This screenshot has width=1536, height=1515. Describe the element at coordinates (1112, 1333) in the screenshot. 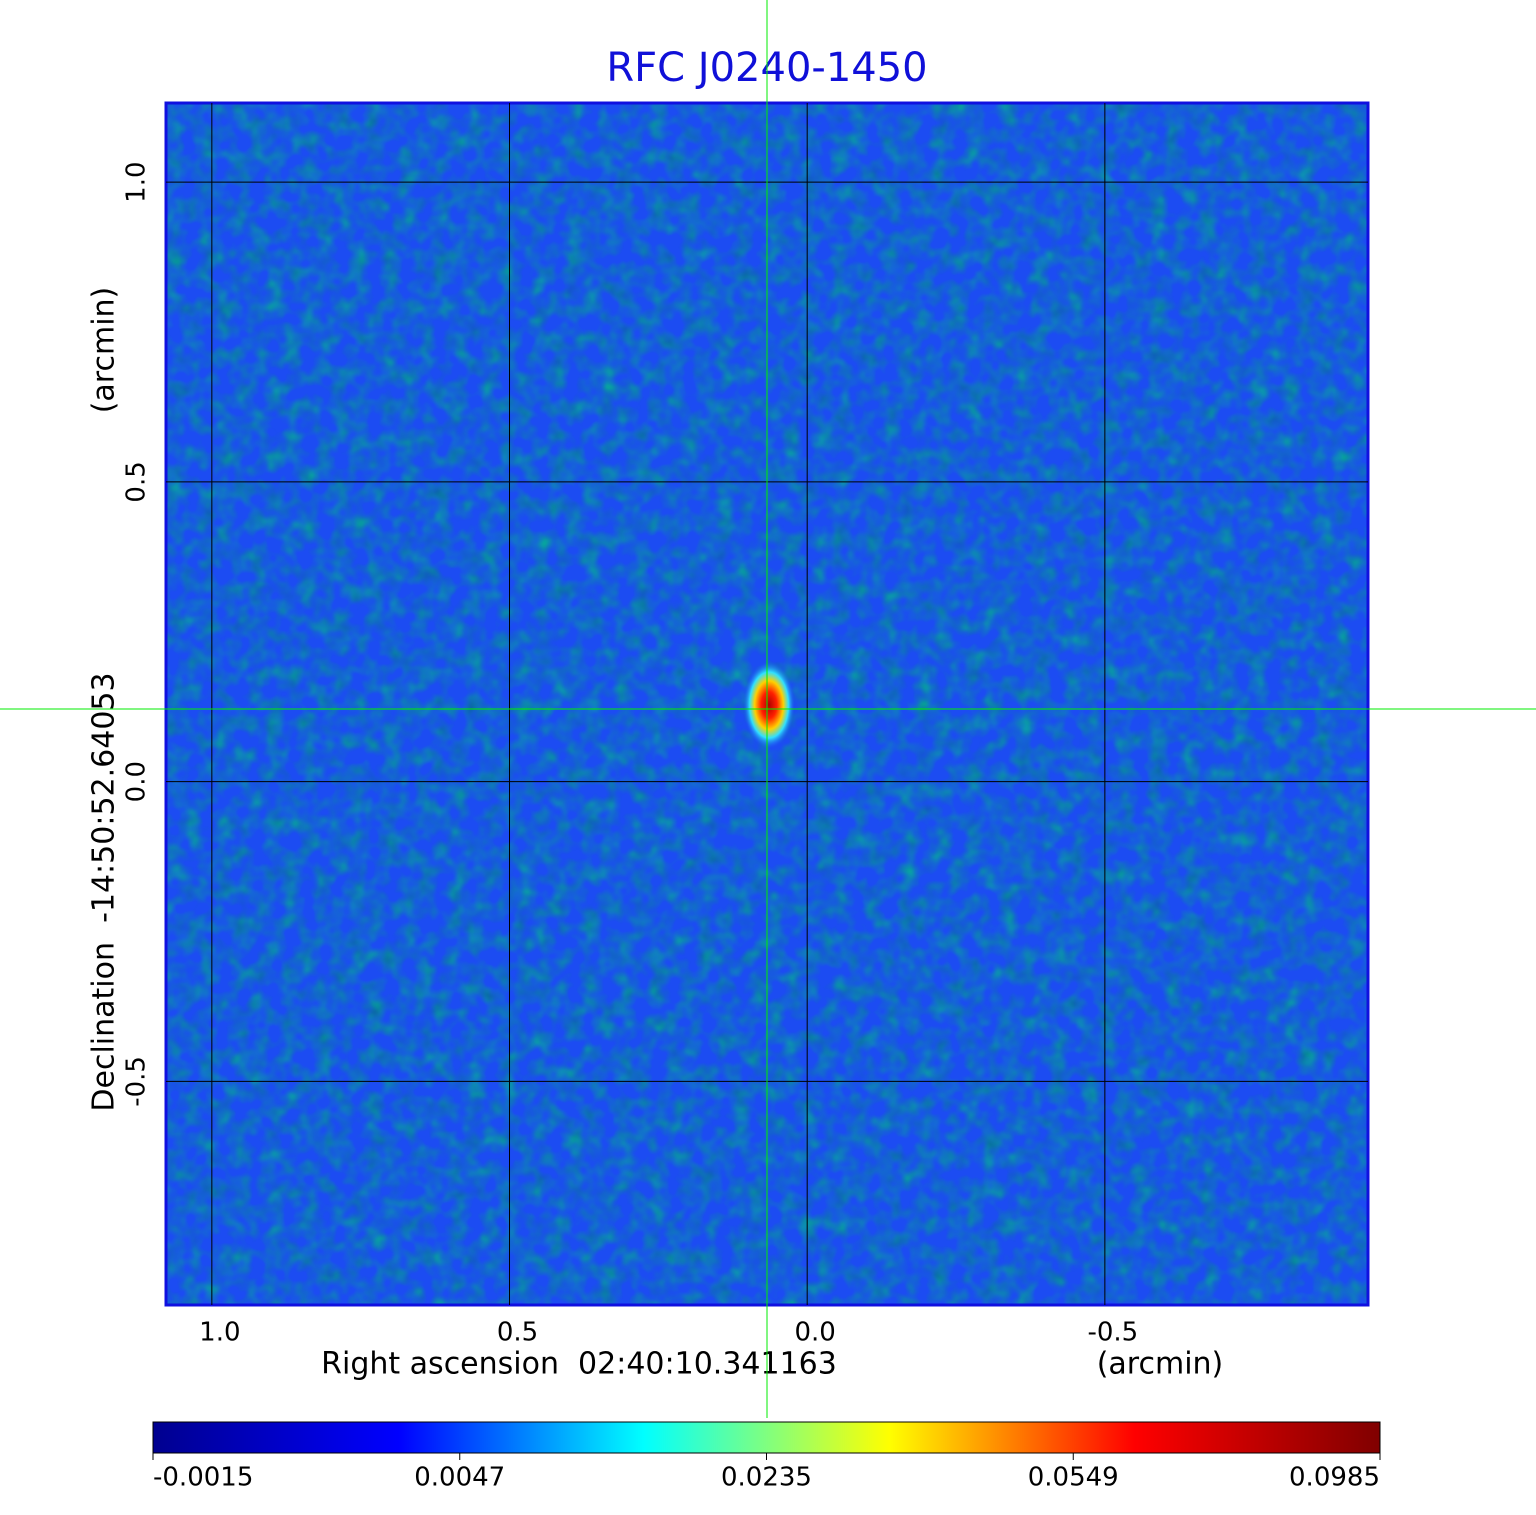

I see `x-tick-label: -0.5` at that location.